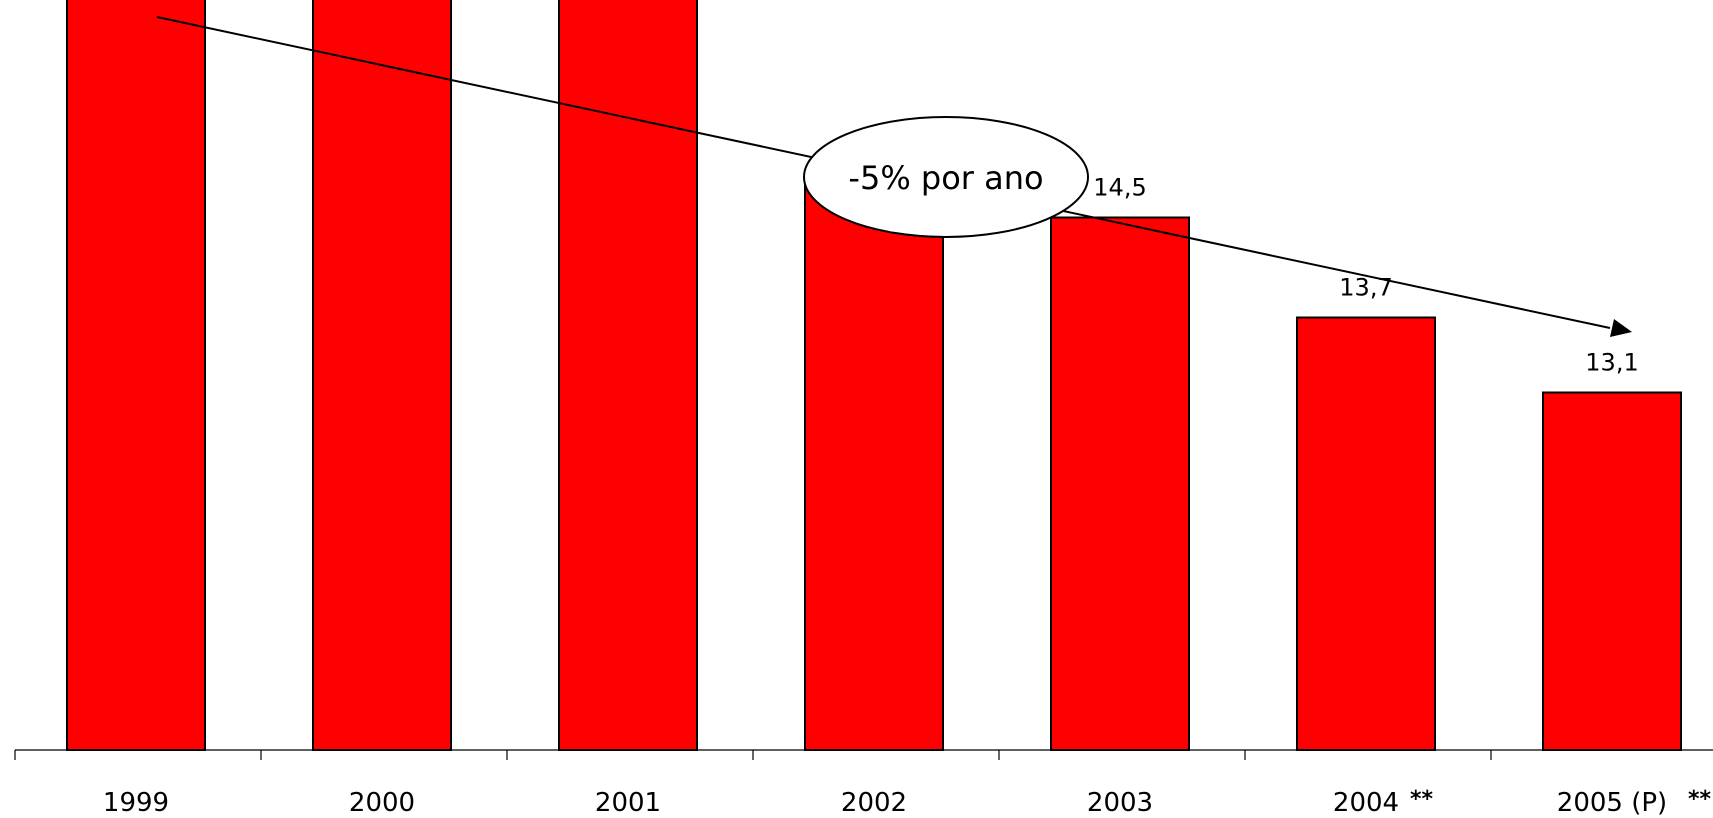 This screenshot has width=1713, height=818. I want to click on x-tick-label: 2001, so click(628, 803).